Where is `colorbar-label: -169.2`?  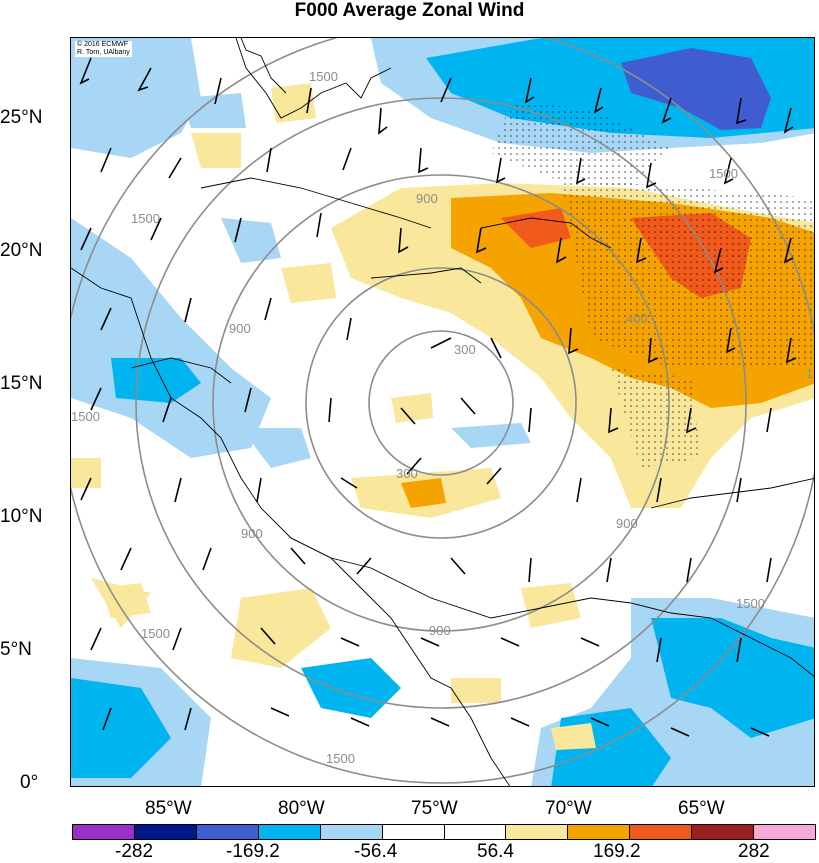
colorbar-label: -169.2 is located at coordinates (253, 851).